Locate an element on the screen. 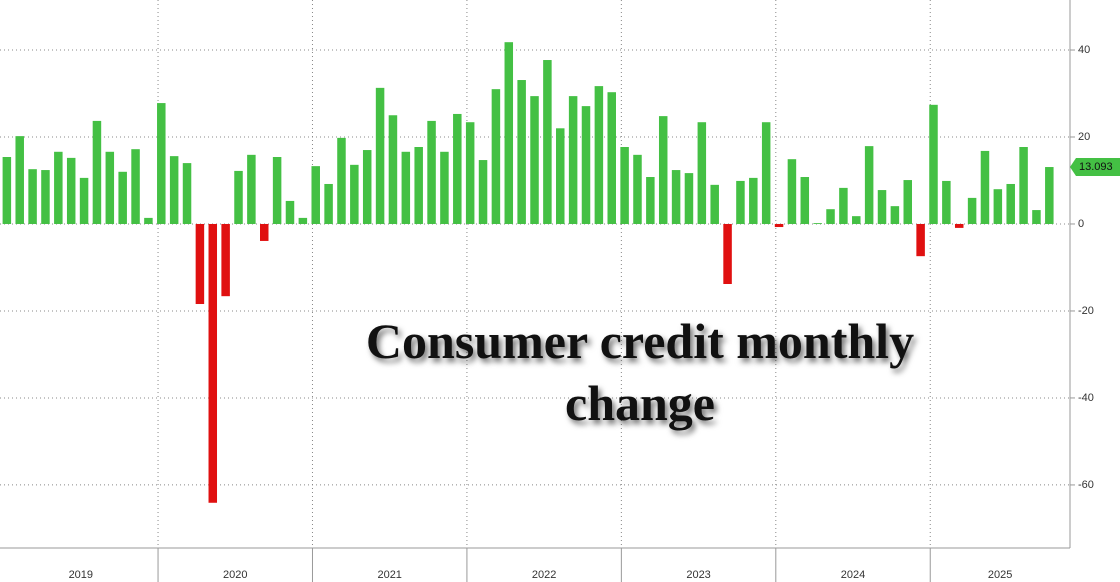 This screenshot has width=1120, height=582. y-tick-label: 0 is located at coordinates (1081, 224).